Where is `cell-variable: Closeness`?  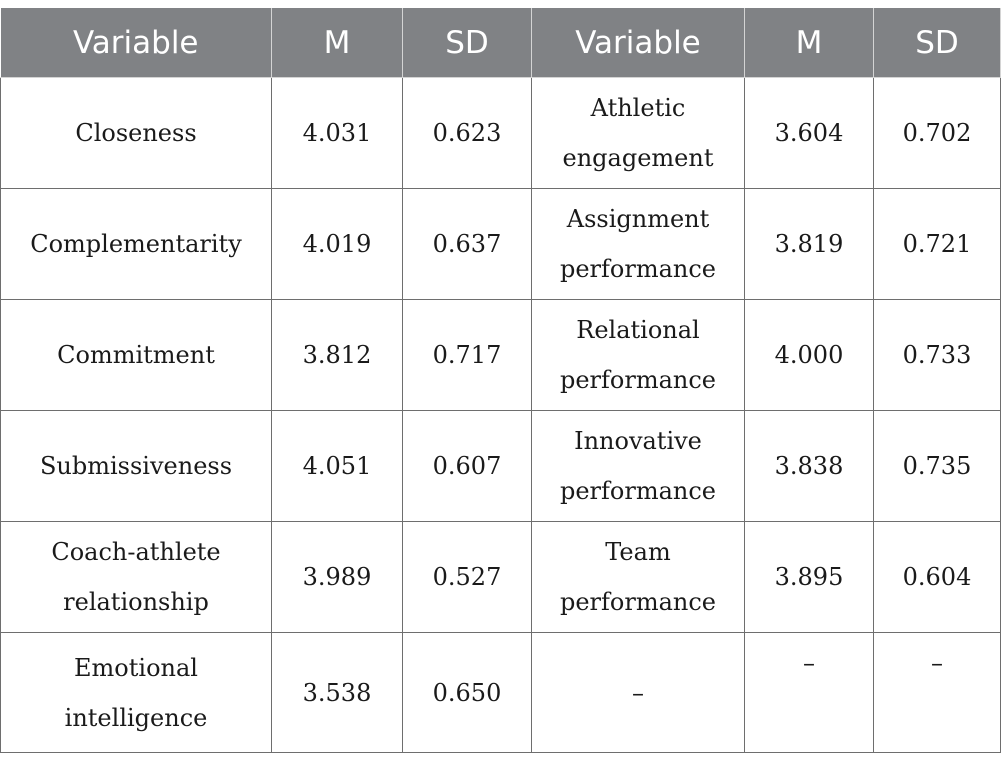 cell-variable: Closeness is located at coordinates (136, 133).